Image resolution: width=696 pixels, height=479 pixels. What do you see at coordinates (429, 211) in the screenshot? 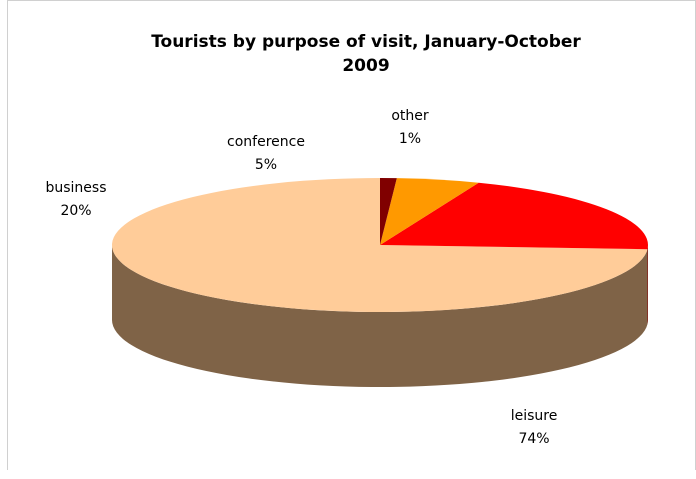
I see `slice-conference` at bounding box center [429, 211].